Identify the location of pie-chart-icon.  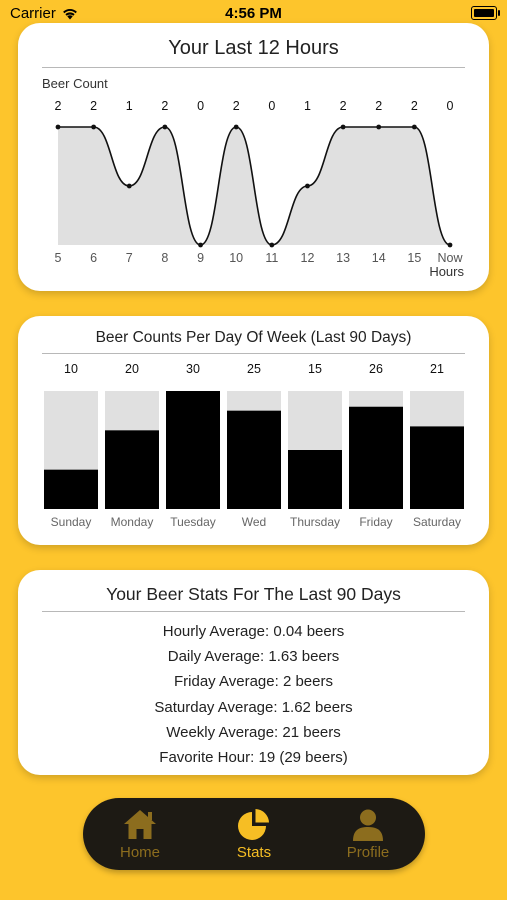
(253, 824).